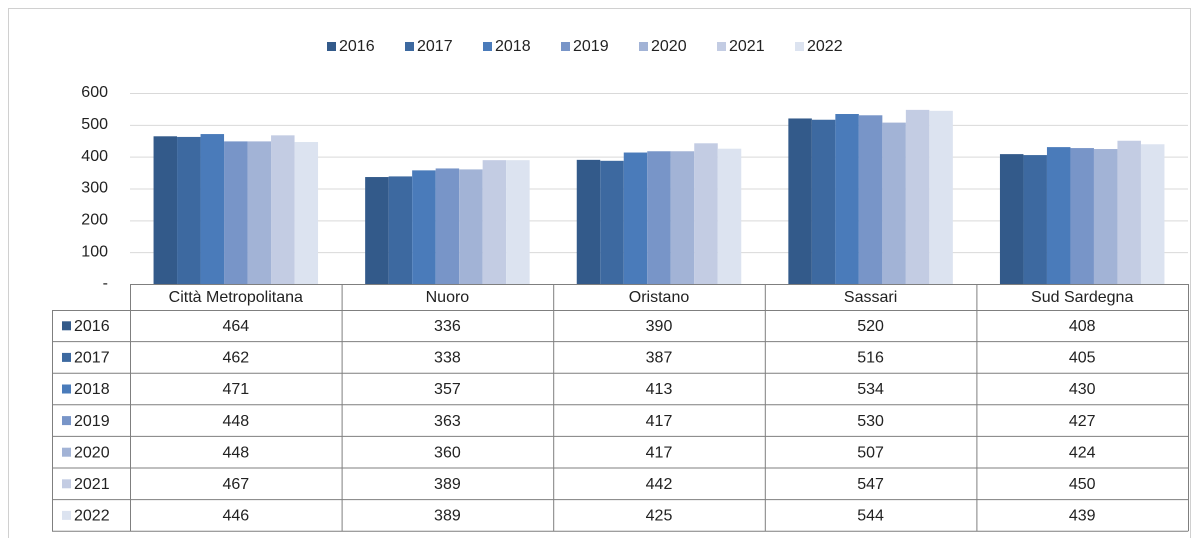  Describe the element at coordinates (94, 188) in the screenshot. I see `y-tick-label: 300` at that location.